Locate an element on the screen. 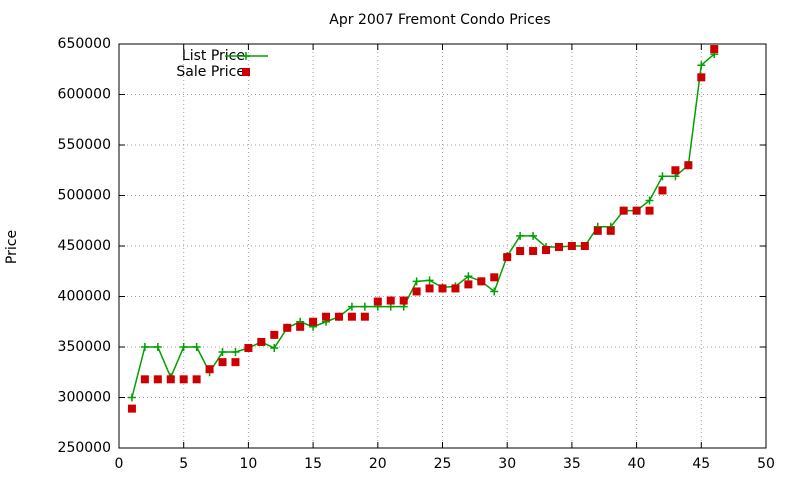  x-tick-label: 15 is located at coordinates (313, 464).